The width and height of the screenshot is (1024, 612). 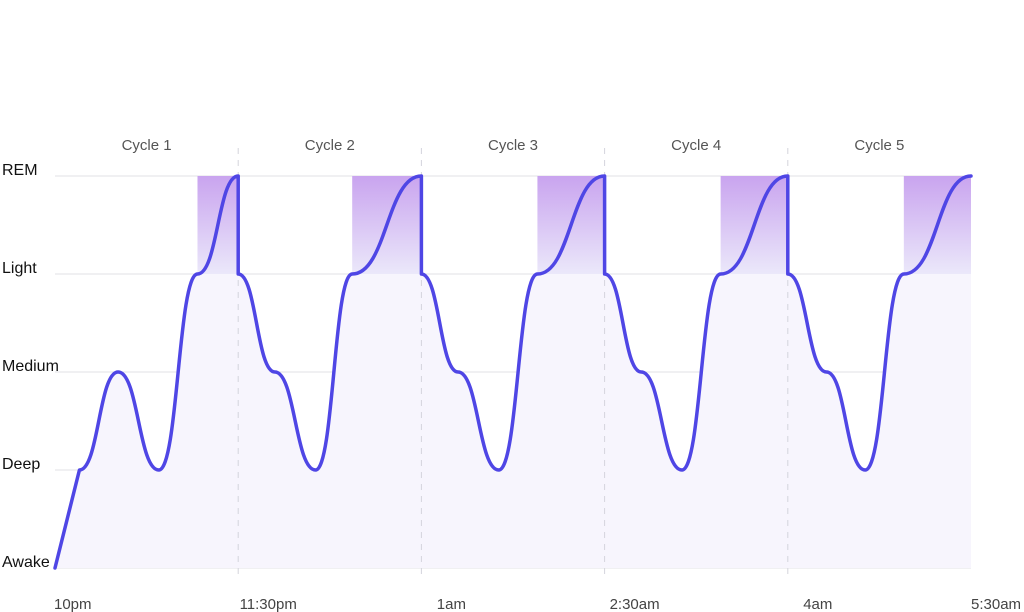 What do you see at coordinates (19, 268) in the screenshot?
I see `y-label-light: Light` at bounding box center [19, 268].